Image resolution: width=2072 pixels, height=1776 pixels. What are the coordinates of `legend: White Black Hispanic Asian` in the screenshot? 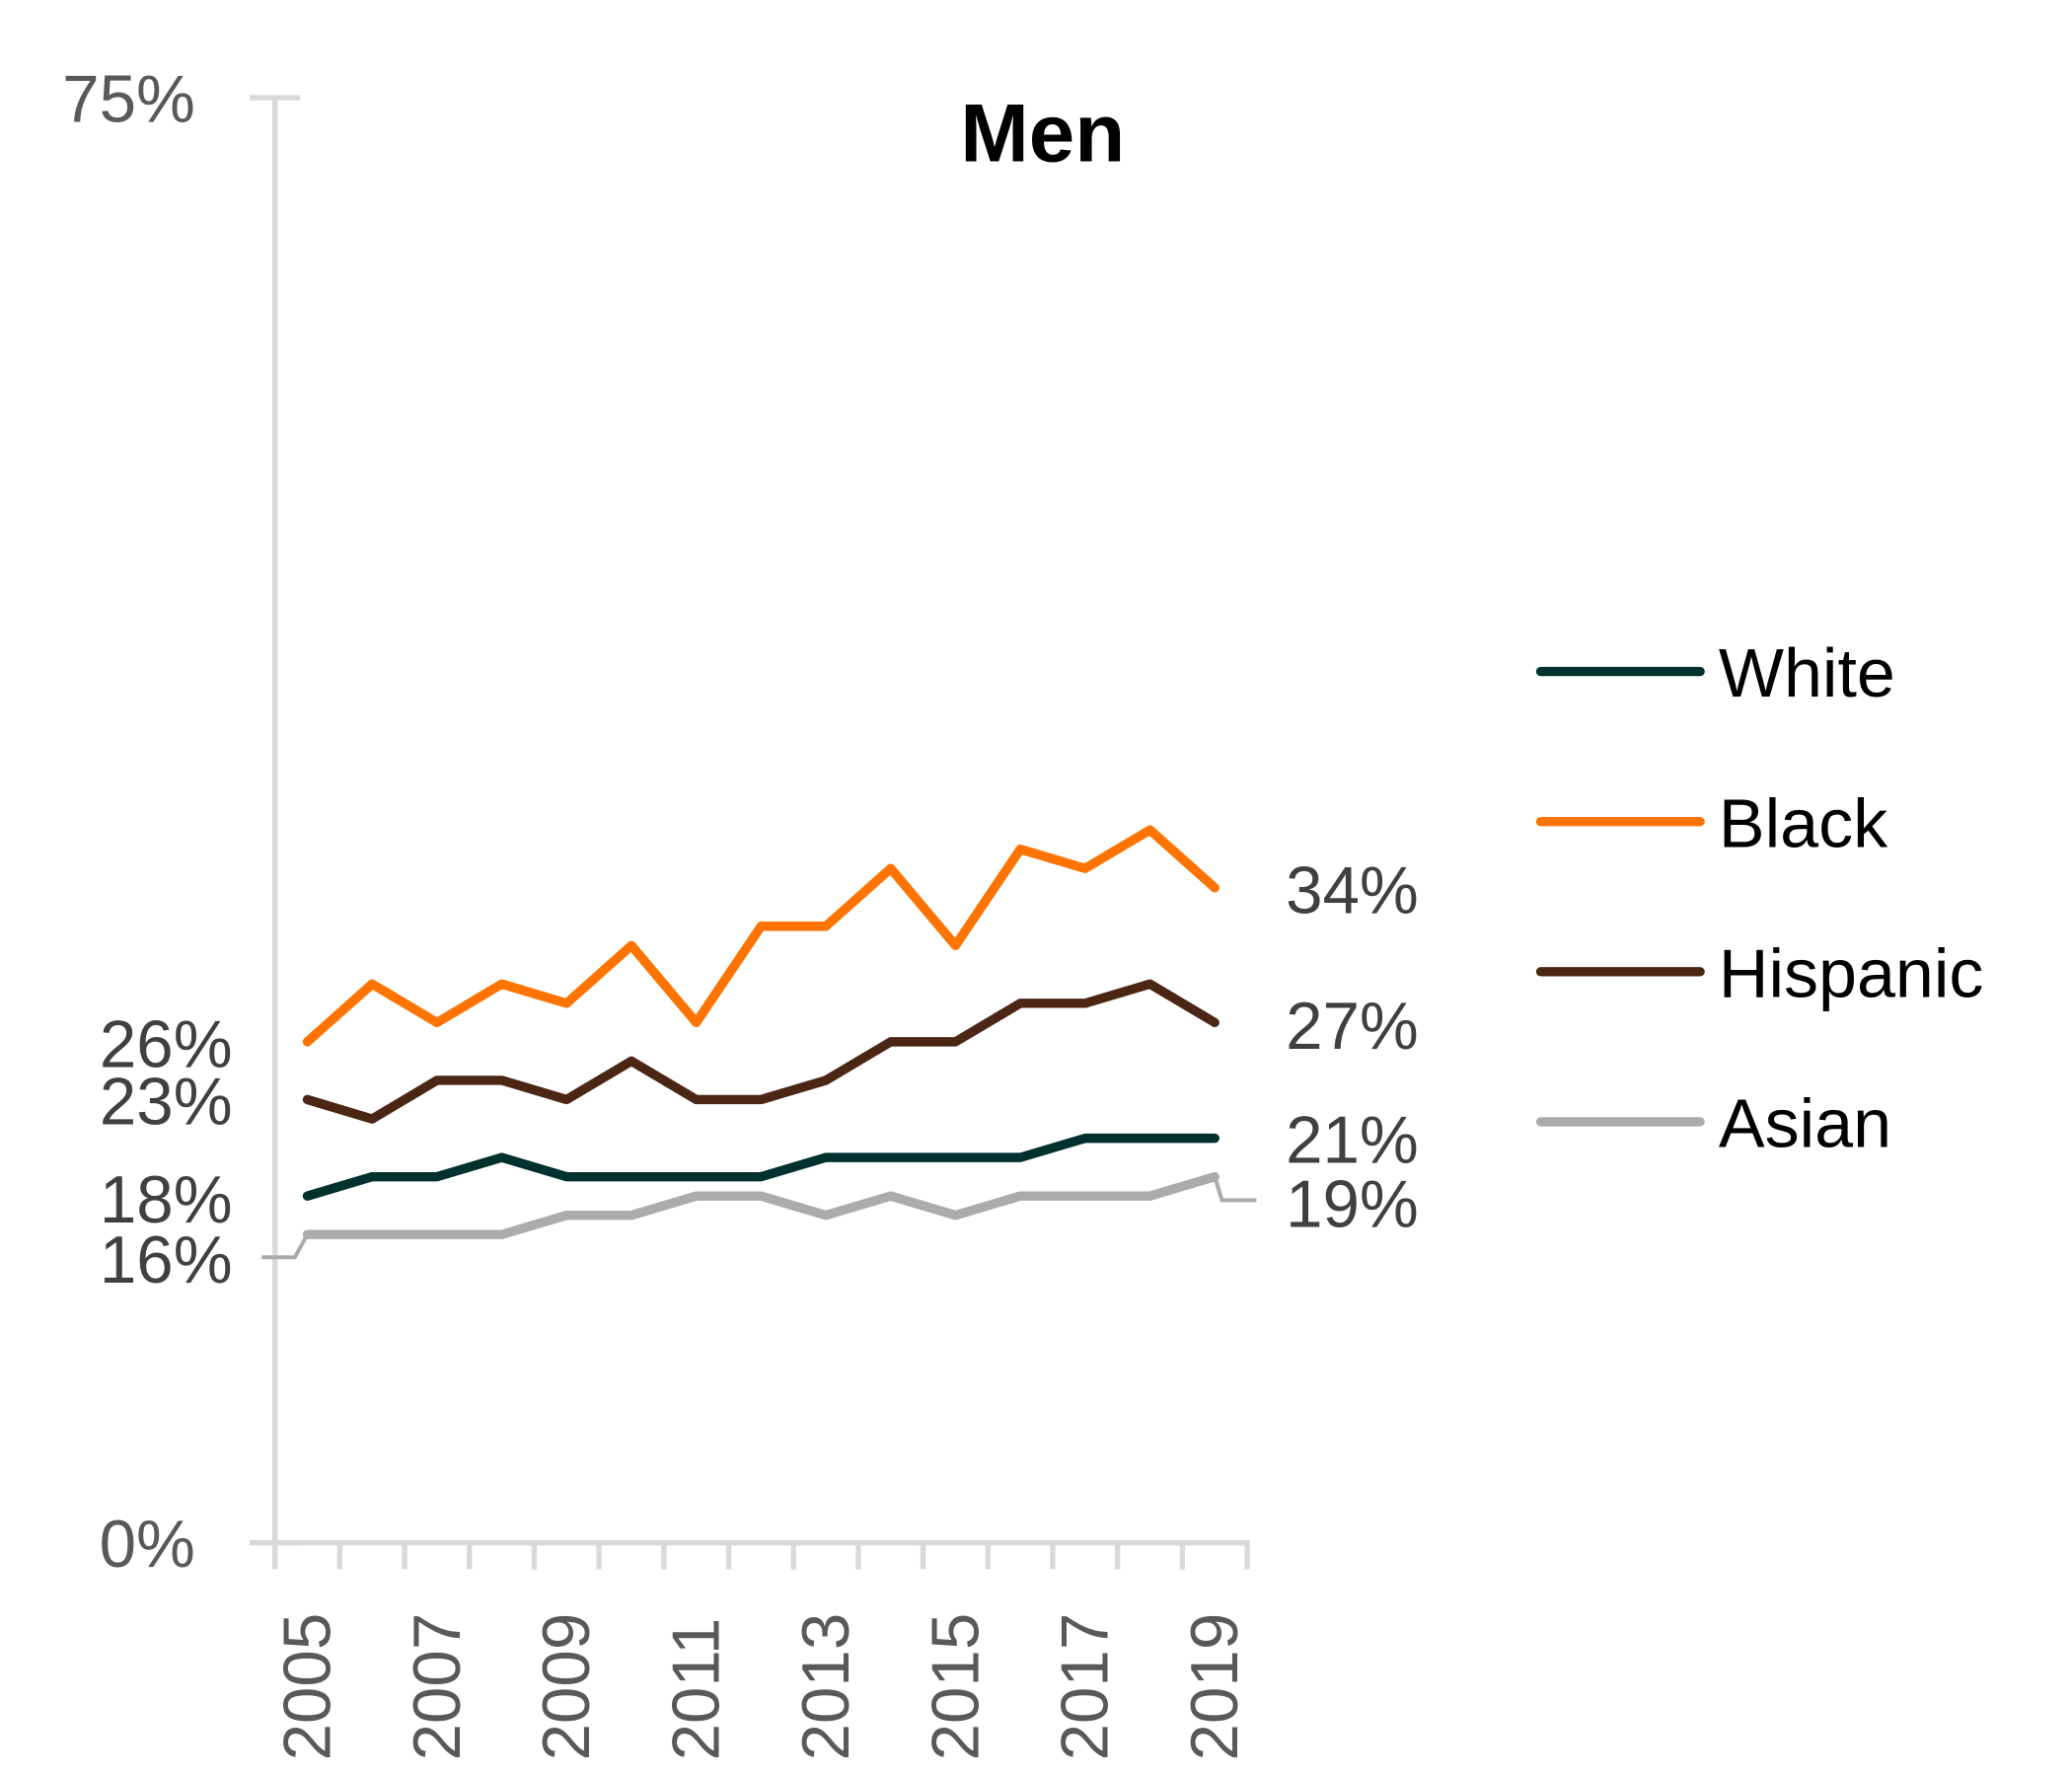 It's located at (1759, 898).